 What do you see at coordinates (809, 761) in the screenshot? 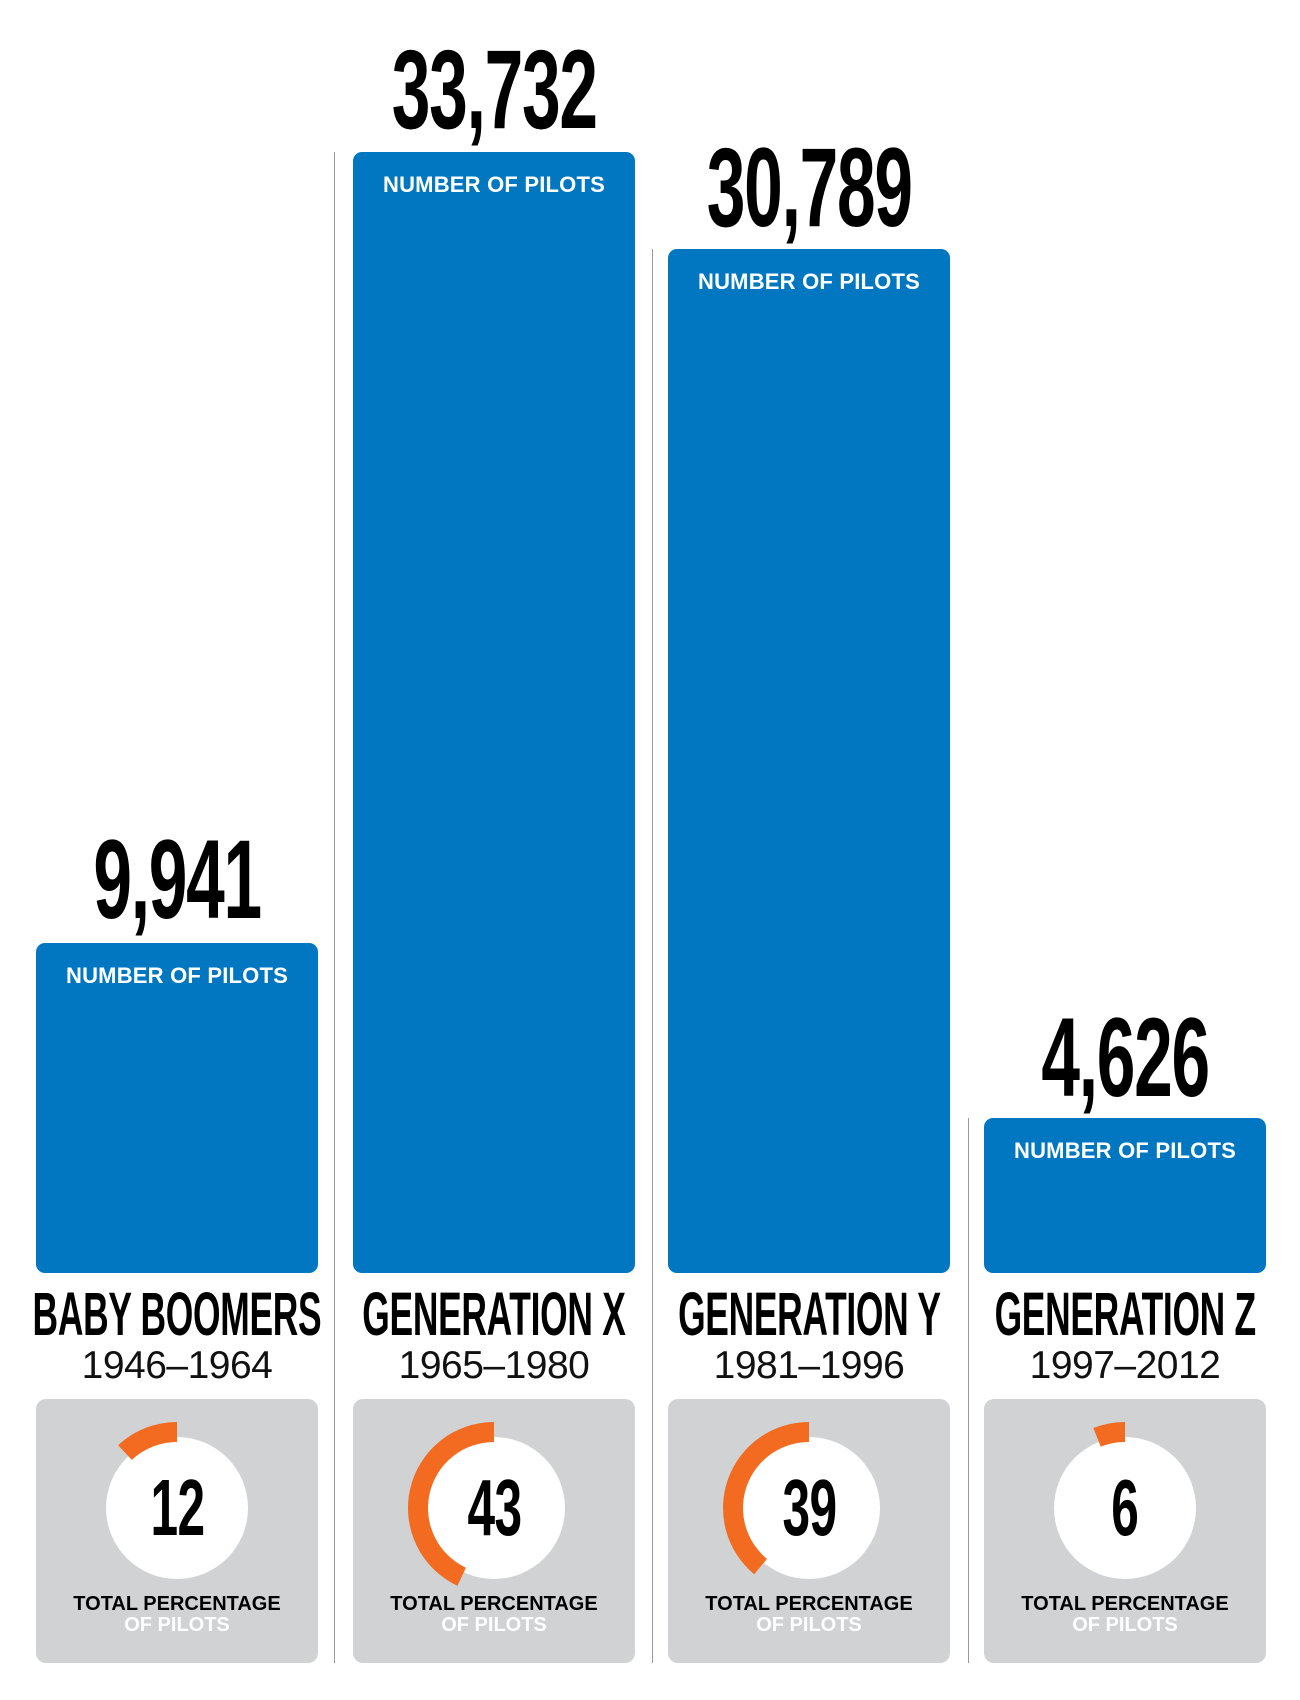
I see `bar-generation-y: NUMBER OF PILOTS` at bounding box center [809, 761].